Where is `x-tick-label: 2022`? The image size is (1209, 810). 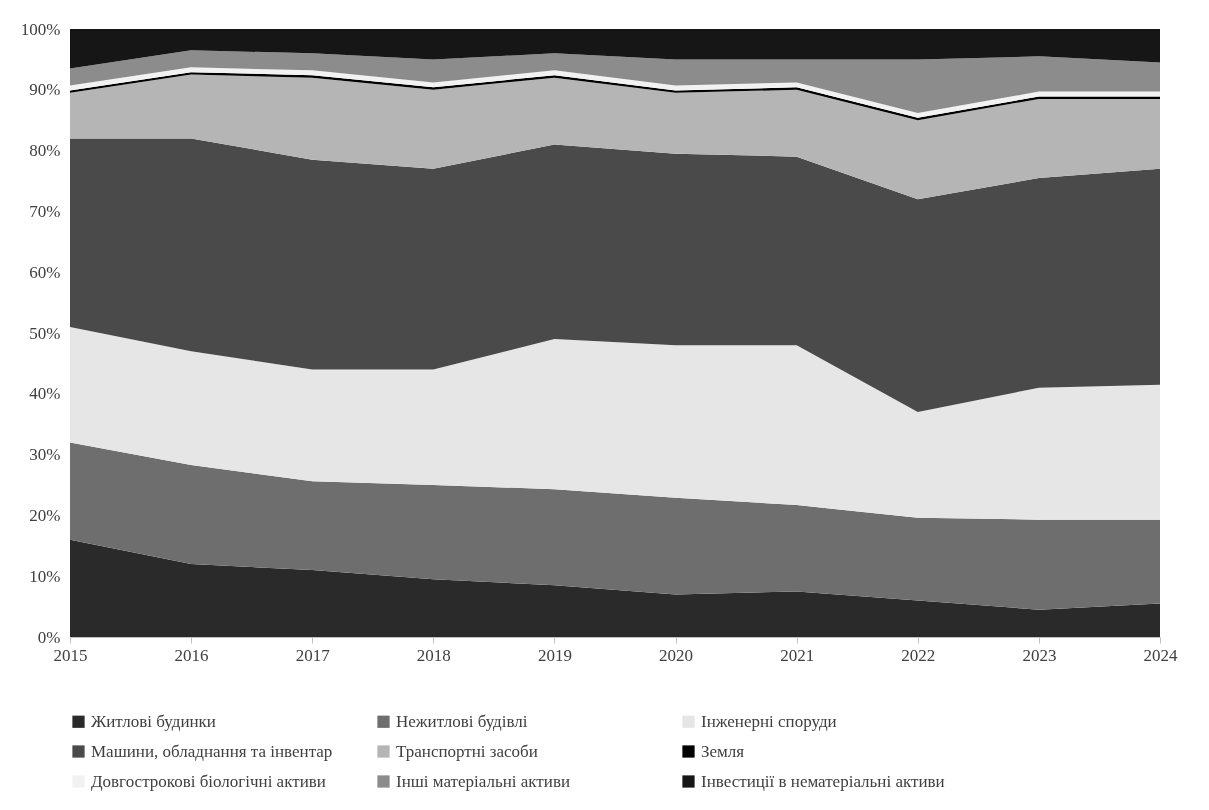 x-tick-label: 2022 is located at coordinates (918, 655).